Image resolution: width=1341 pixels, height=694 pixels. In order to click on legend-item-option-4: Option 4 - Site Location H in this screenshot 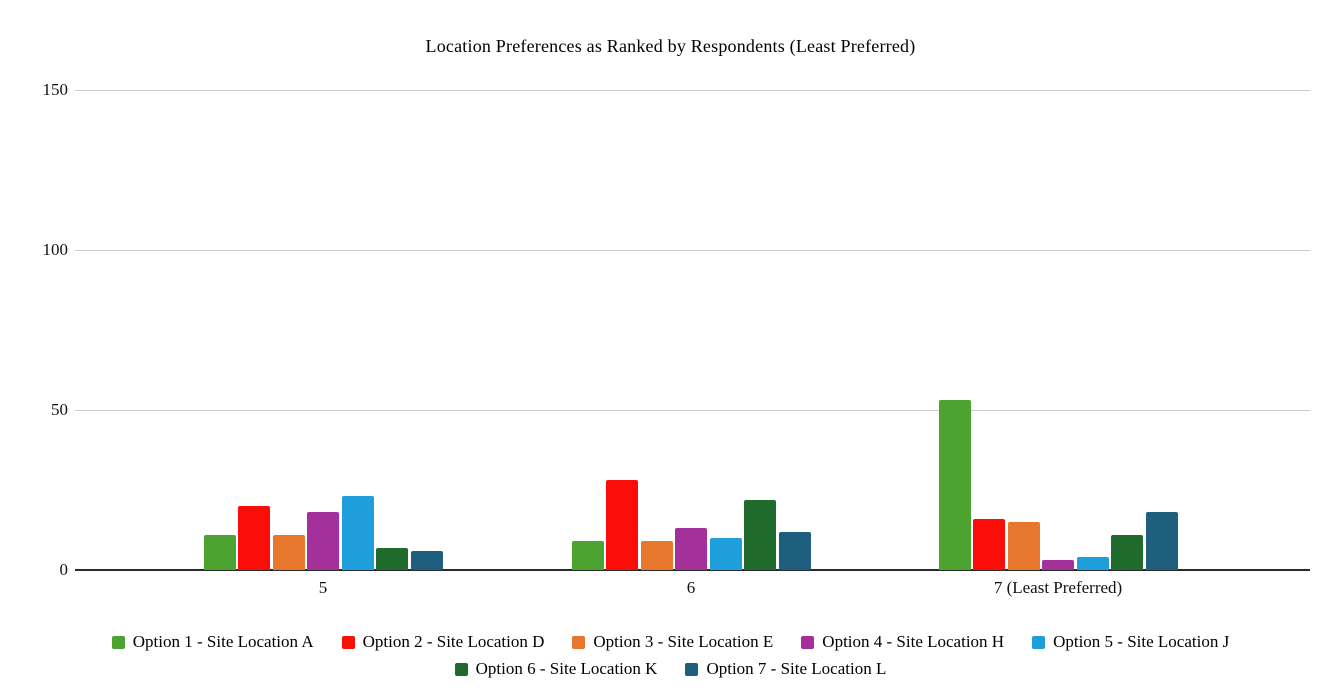, I will do `click(902, 642)`.